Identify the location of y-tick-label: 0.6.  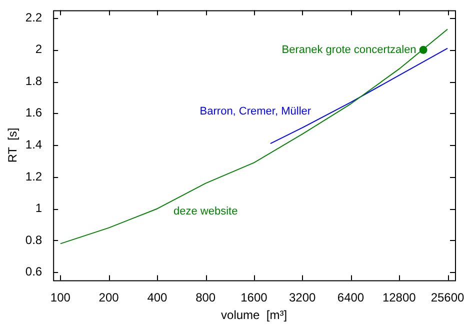
(33, 271).